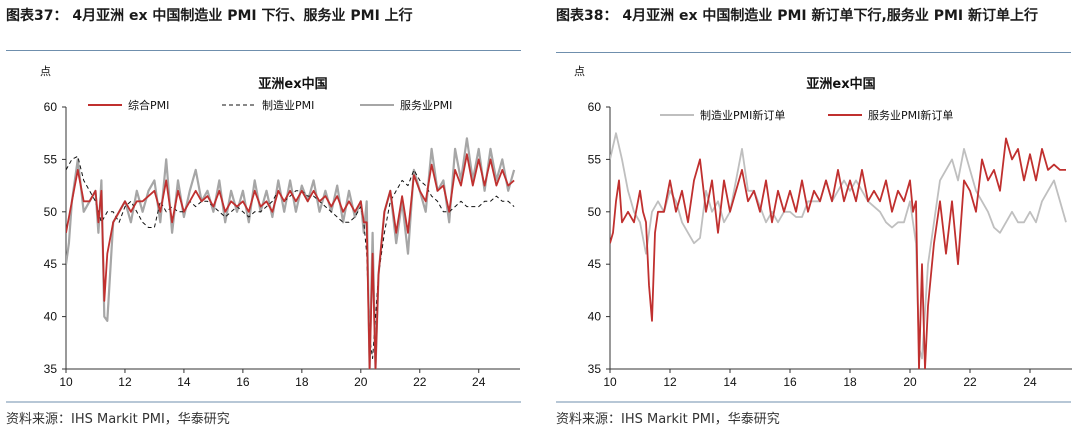  Describe the element at coordinates (742, 115) in the screenshot. I see `legend-label-manufacturing: 制造业PMI新订单` at that location.